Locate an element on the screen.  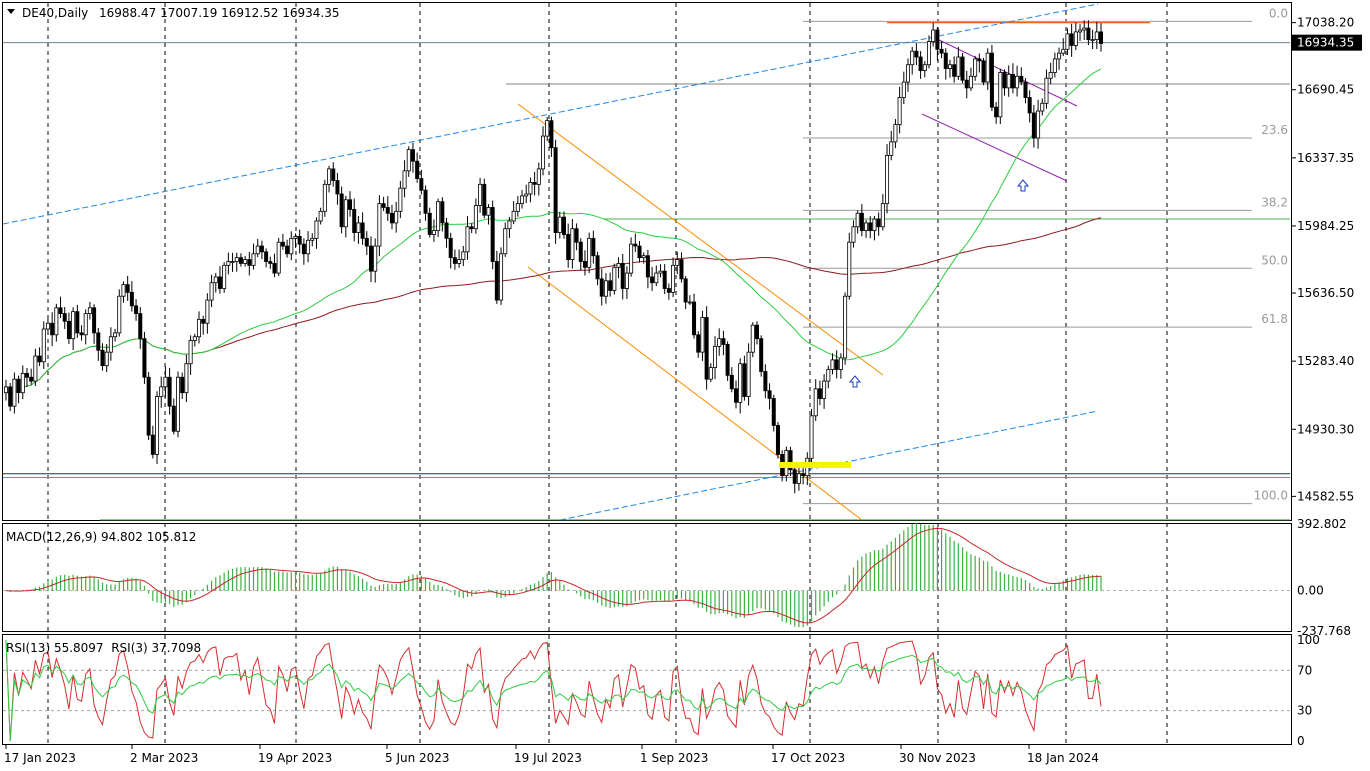
dropdown-triangle-icon is located at coordinates (11, 11).